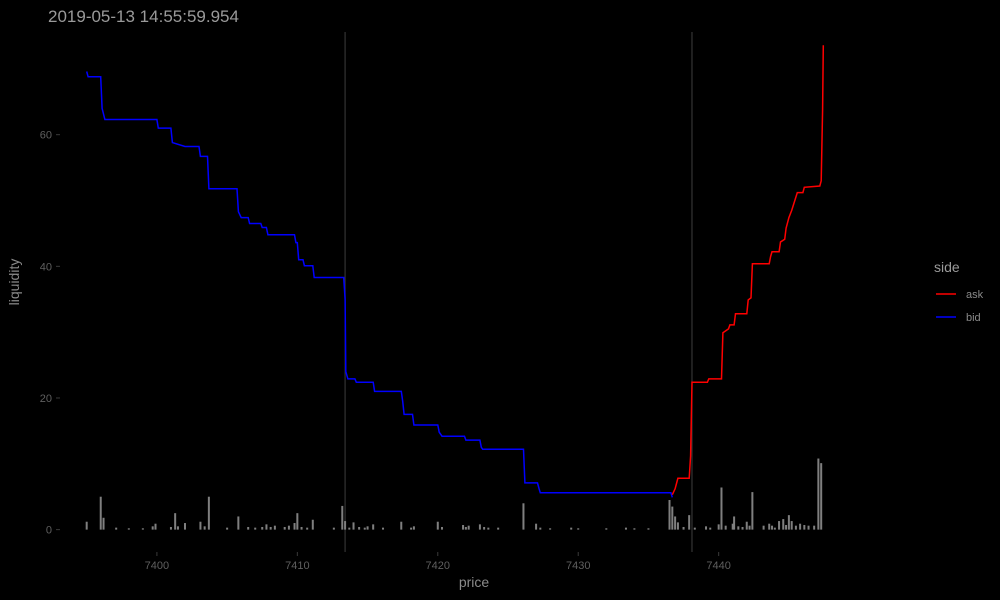 The height and width of the screenshot is (600, 1000). I want to click on y-tick-label-40: 40, so click(46, 267).